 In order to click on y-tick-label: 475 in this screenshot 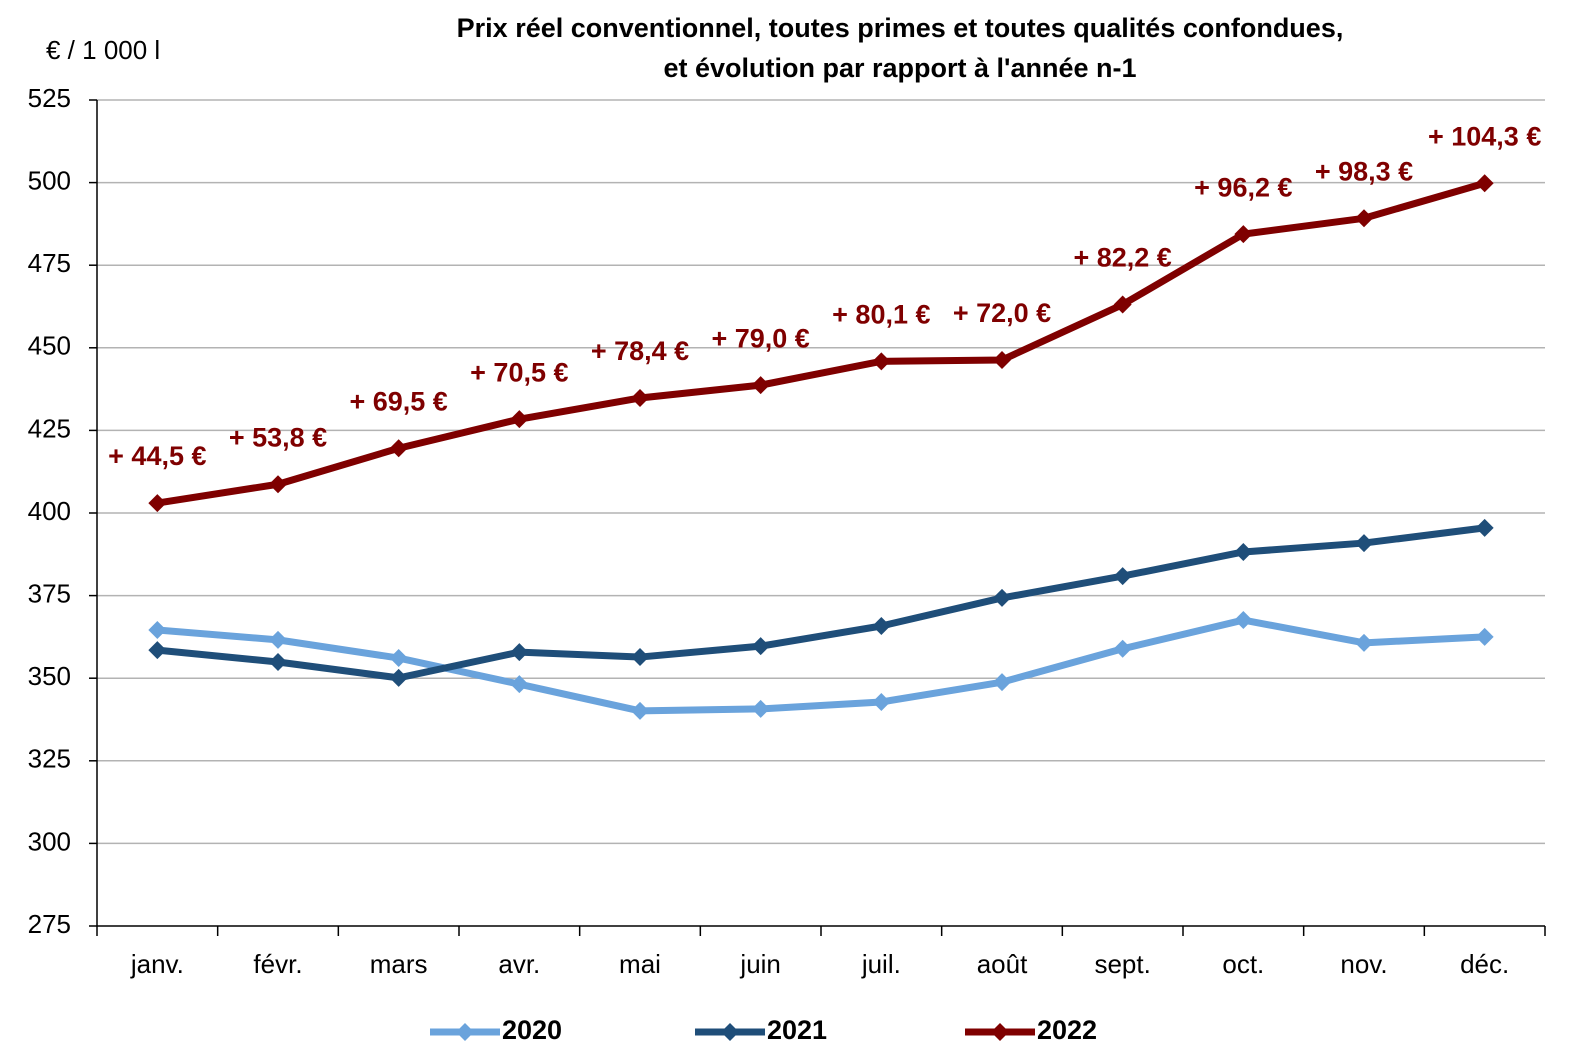, I will do `click(49, 263)`.